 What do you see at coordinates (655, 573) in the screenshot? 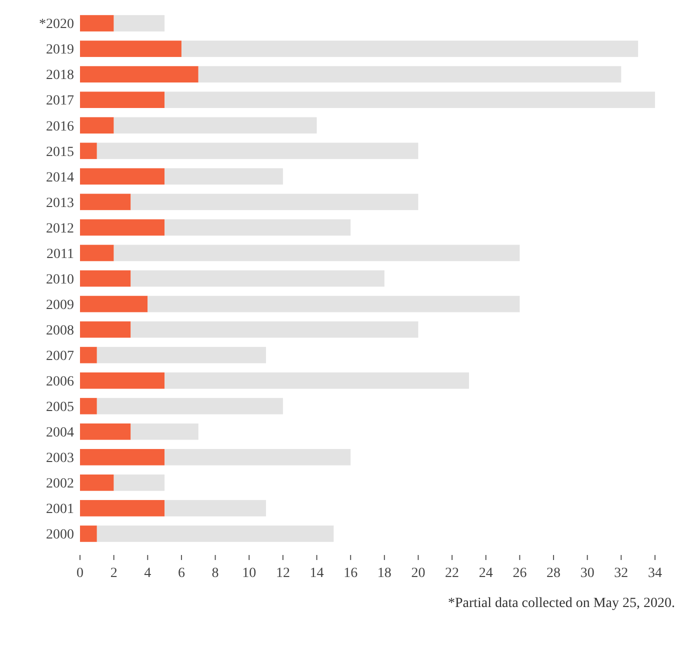
I see `x-tick-label: 34` at bounding box center [655, 573].